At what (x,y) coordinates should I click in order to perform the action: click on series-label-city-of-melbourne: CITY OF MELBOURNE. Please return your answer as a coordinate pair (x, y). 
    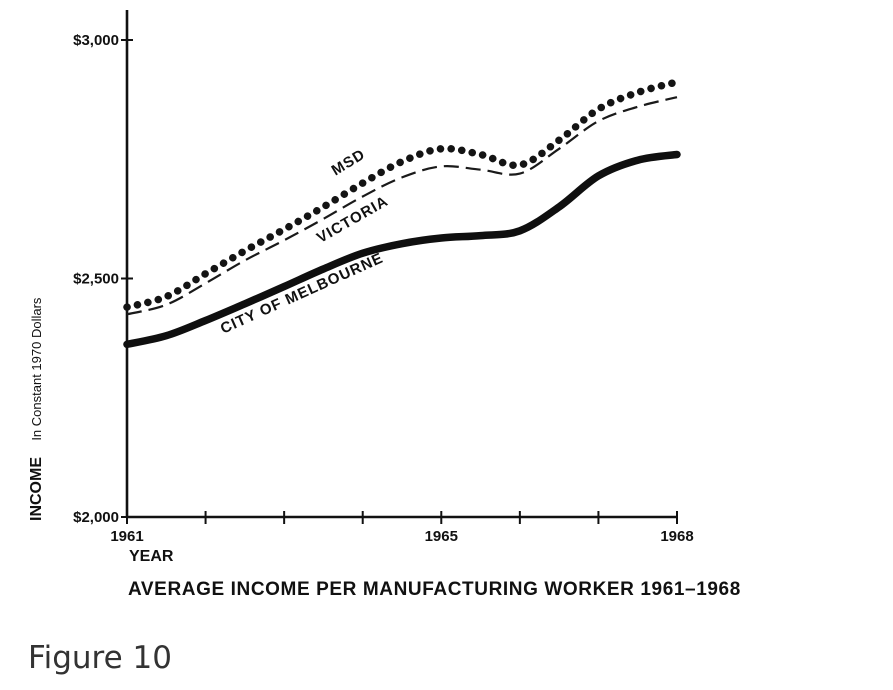
    Looking at the image, I should click on (302, 294).